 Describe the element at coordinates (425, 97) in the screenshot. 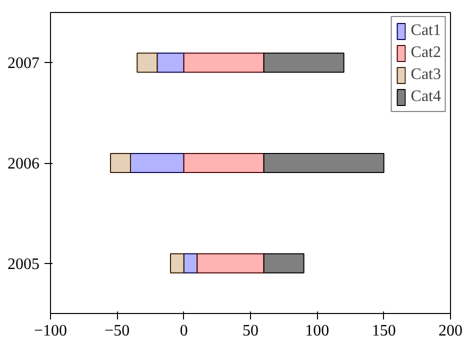

I see `legend-label: Cat4` at that location.